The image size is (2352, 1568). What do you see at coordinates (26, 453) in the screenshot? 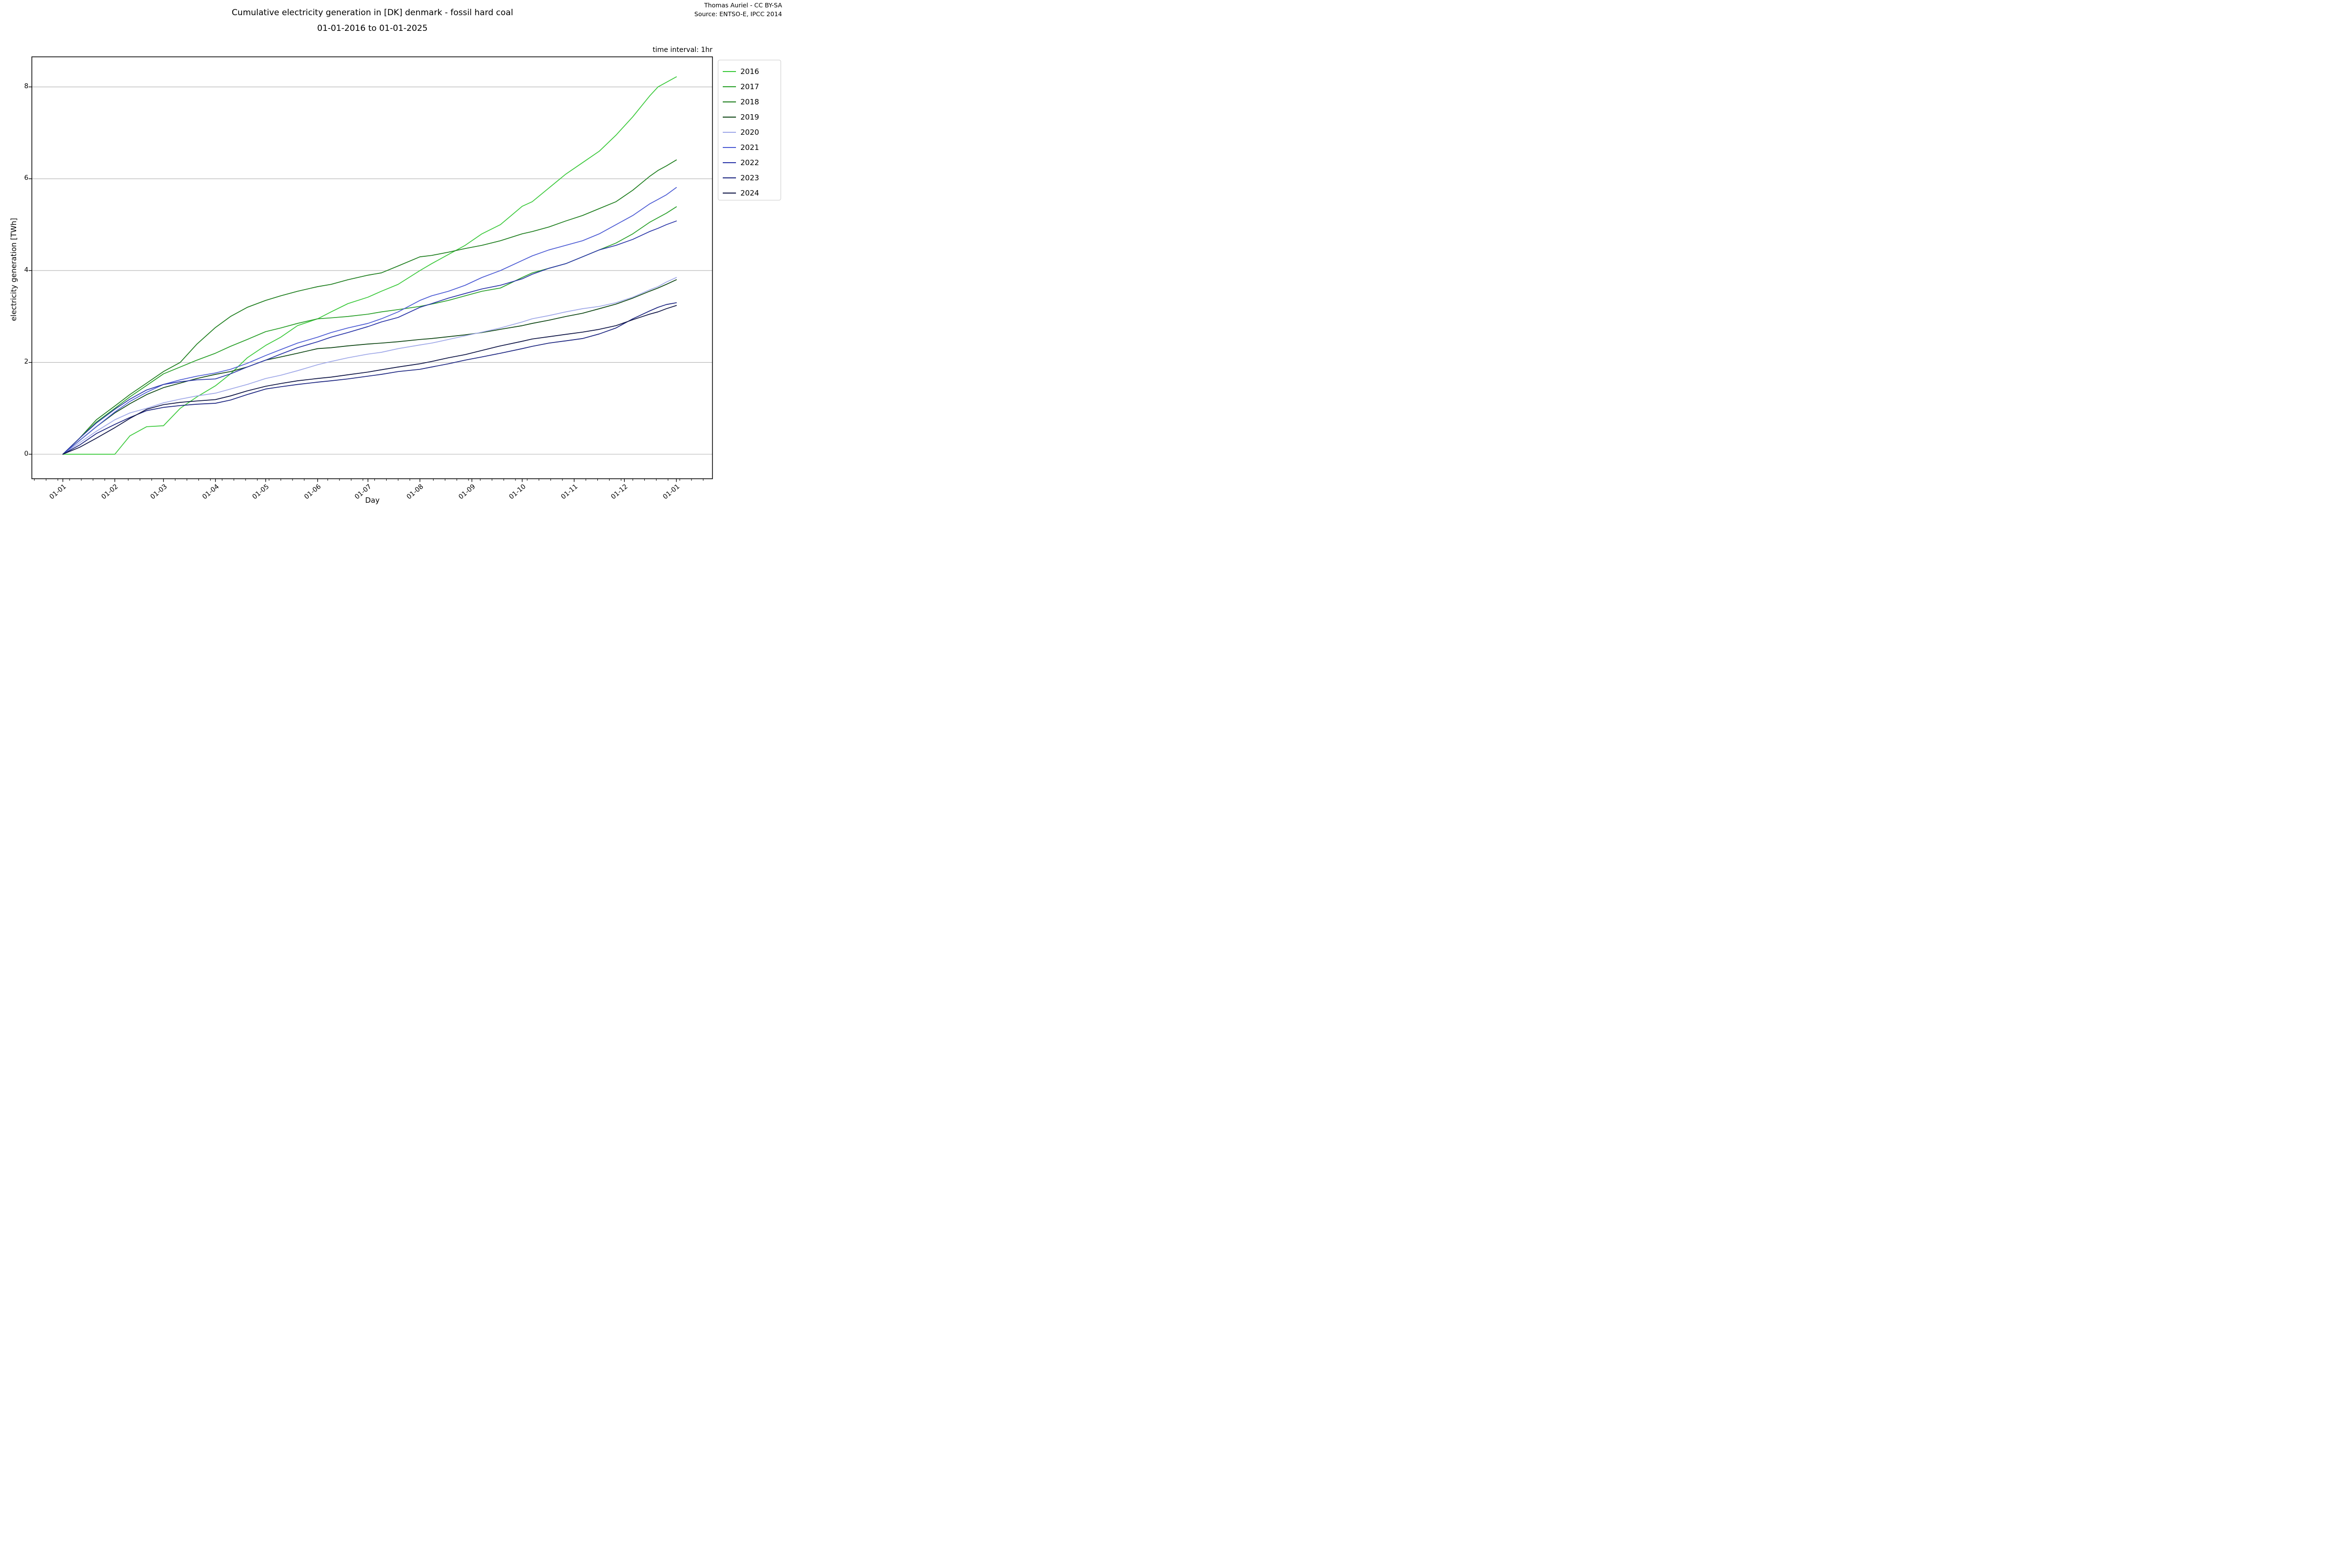
I see `y-tick-label: 0` at bounding box center [26, 453].